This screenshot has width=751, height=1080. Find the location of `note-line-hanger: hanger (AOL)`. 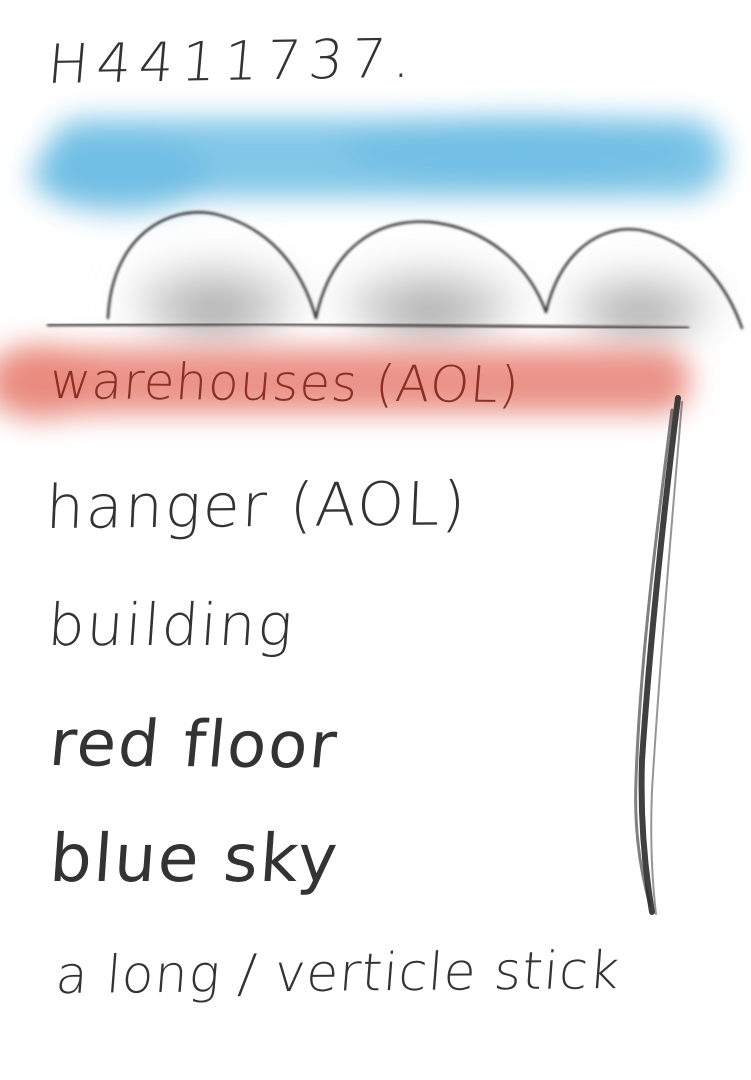

note-line-hanger: hanger (AOL) is located at coordinates (256, 506).